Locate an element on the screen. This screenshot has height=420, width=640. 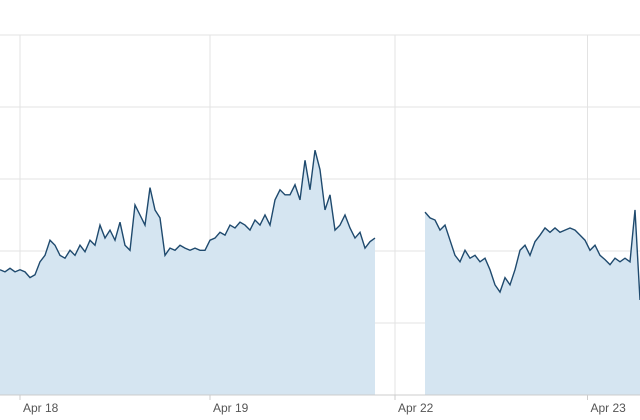
x-tick-label: Apr 18 is located at coordinates (41, 408).